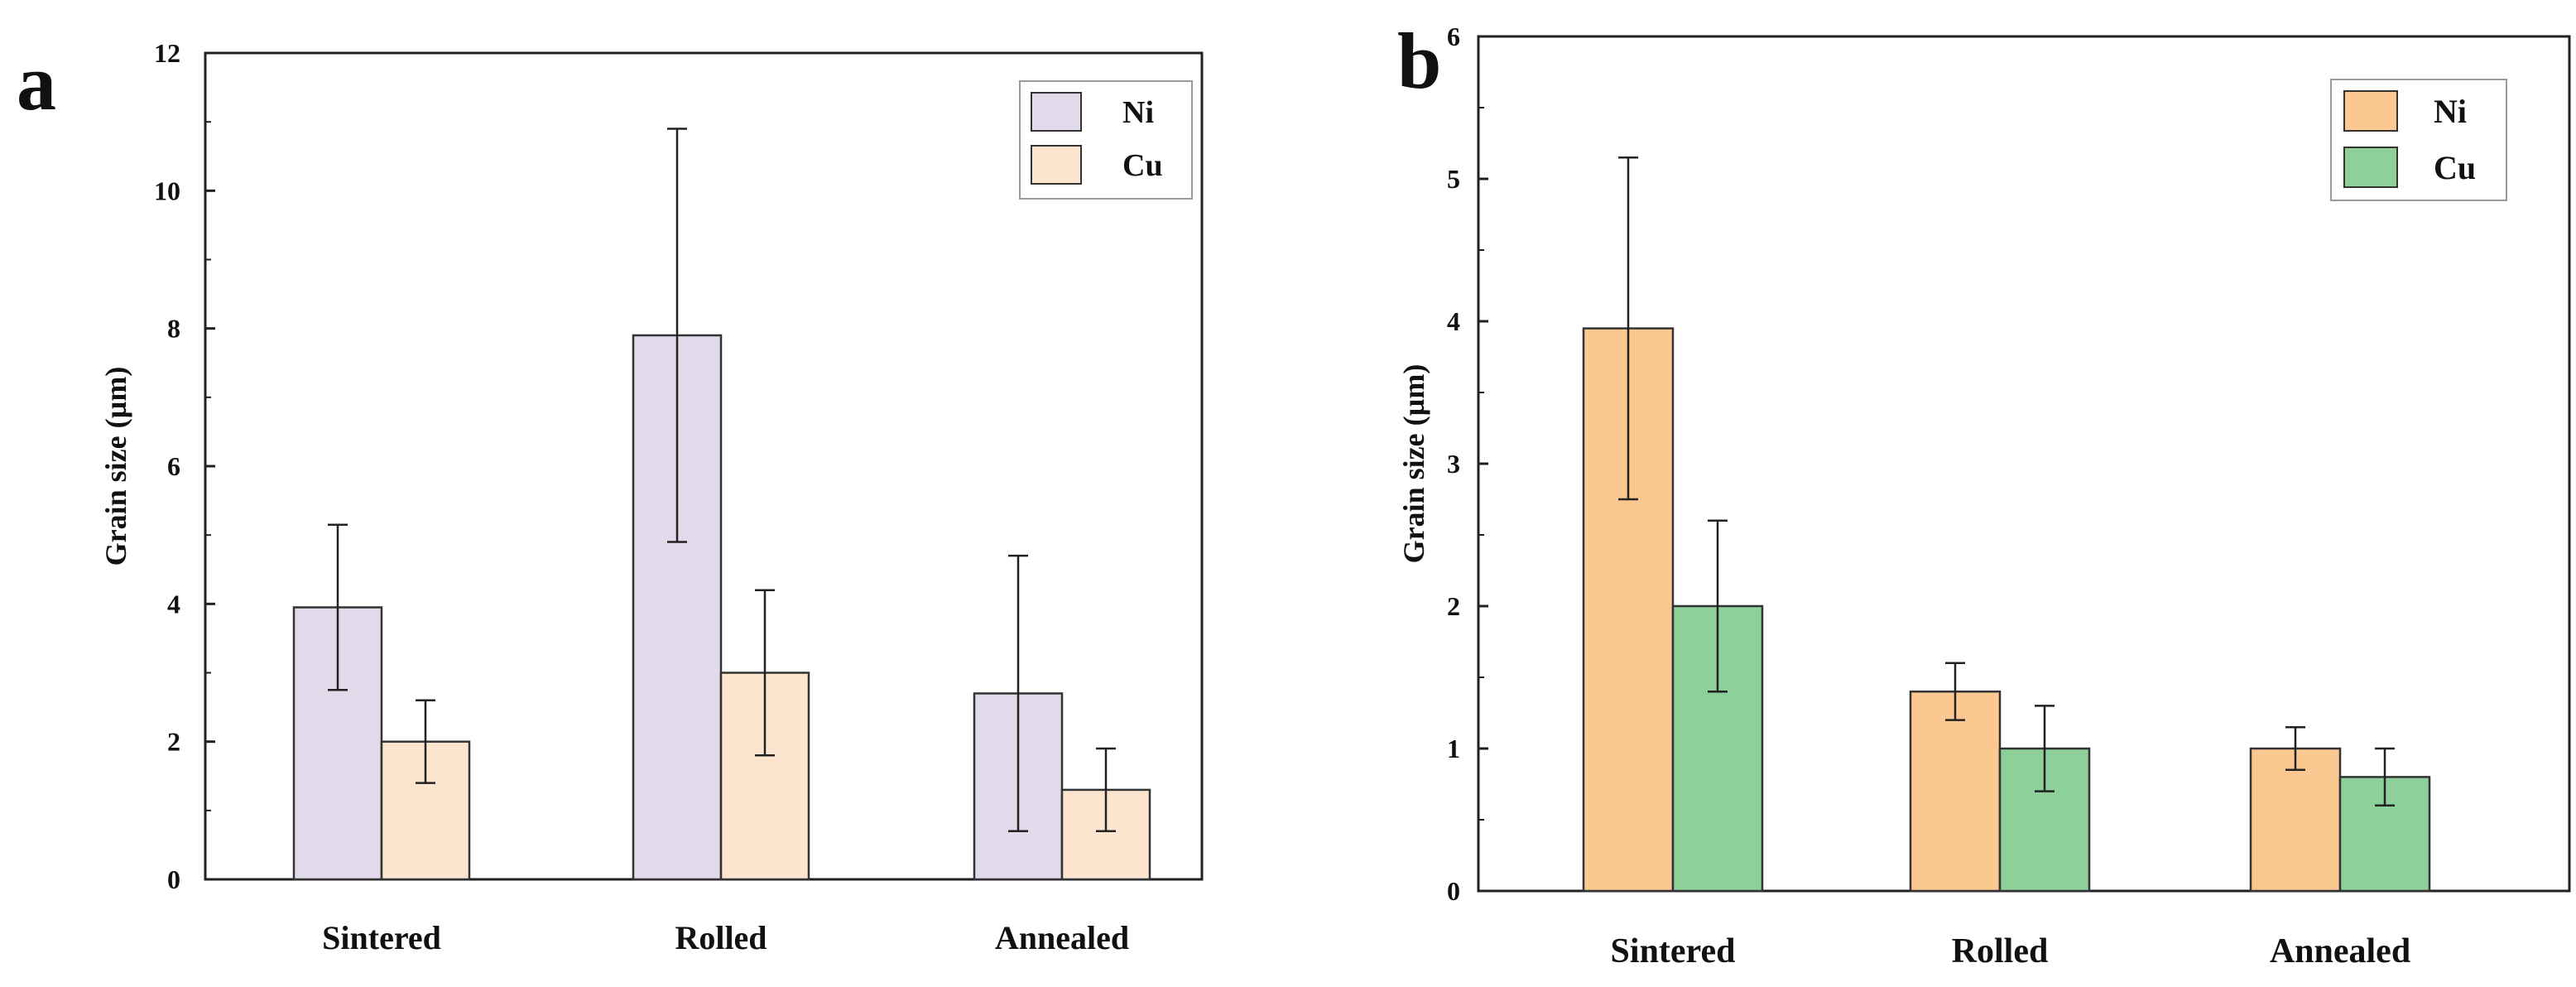 This screenshot has width=2576, height=987. I want to click on panel-b-label: b, so click(1419, 61).